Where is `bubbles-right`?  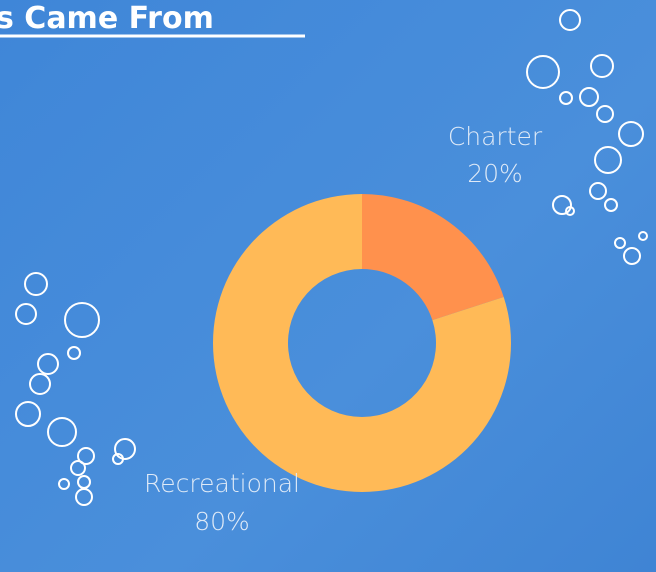 bubbles-right is located at coordinates (587, 137).